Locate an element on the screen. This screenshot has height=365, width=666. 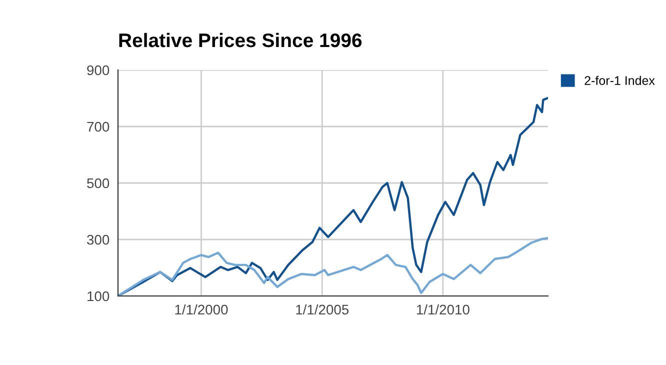
y-tick-label: 900 is located at coordinates (98, 70).